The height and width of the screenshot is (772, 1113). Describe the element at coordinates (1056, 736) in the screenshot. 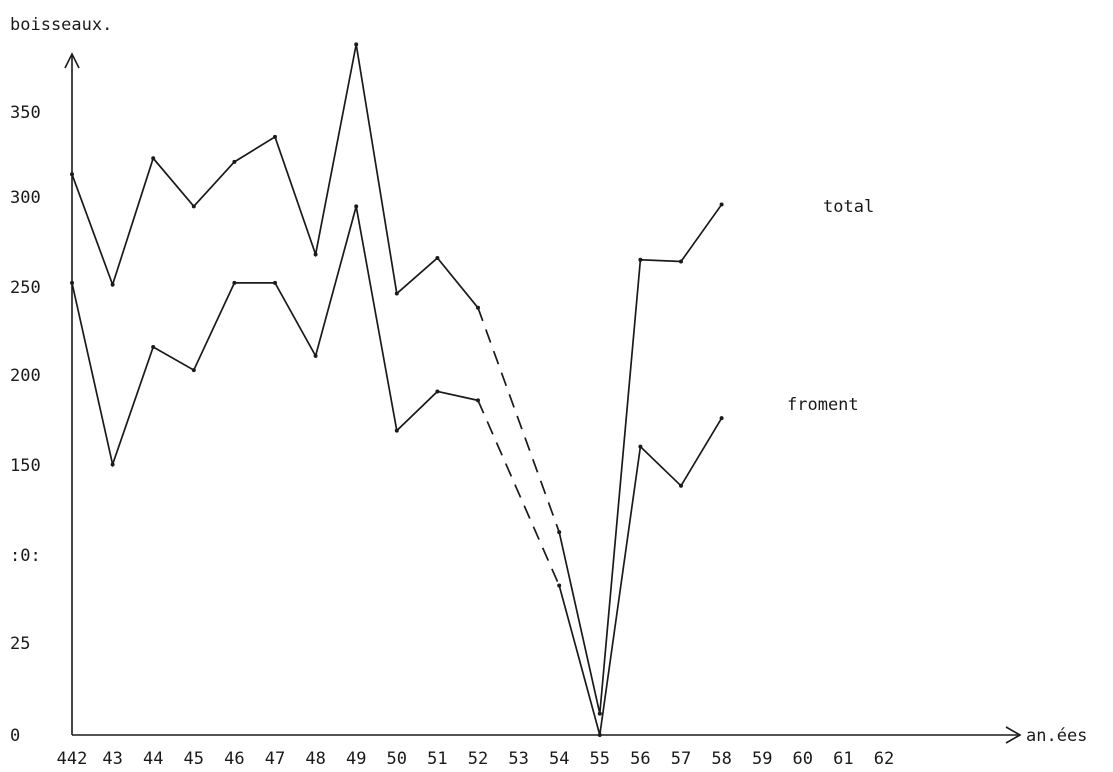

I see `x-axis-label: an.ées` at that location.